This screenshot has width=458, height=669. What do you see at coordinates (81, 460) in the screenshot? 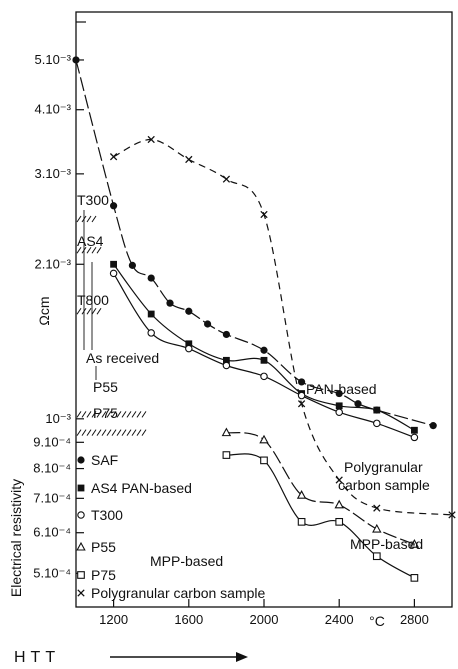
I see `legend-marker-saf` at bounding box center [81, 460].